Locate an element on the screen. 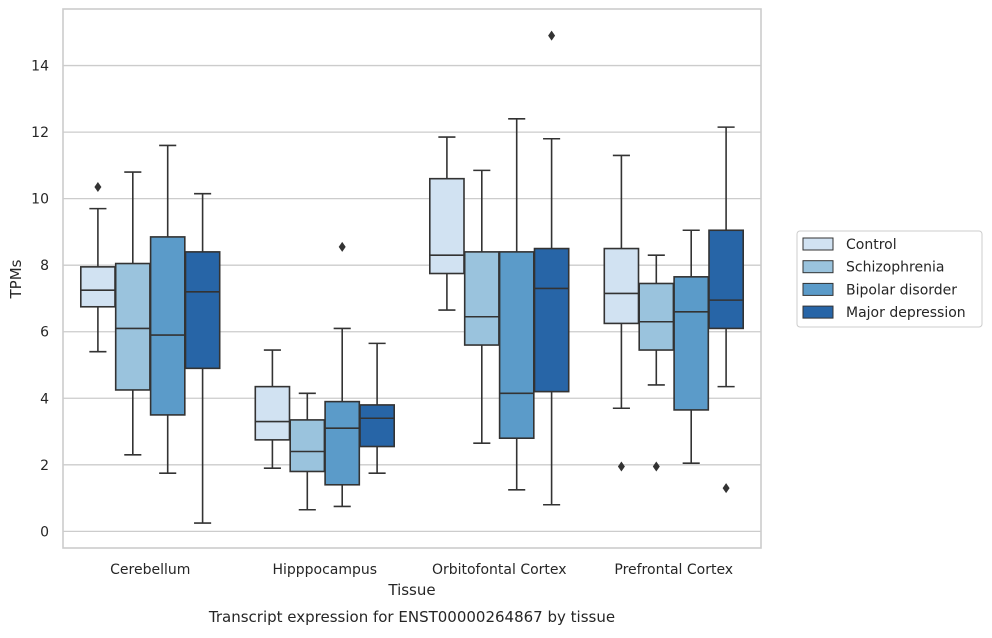 The height and width of the screenshot is (638, 992). legend-label: Bipolar disorder is located at coordinates (901, 290).